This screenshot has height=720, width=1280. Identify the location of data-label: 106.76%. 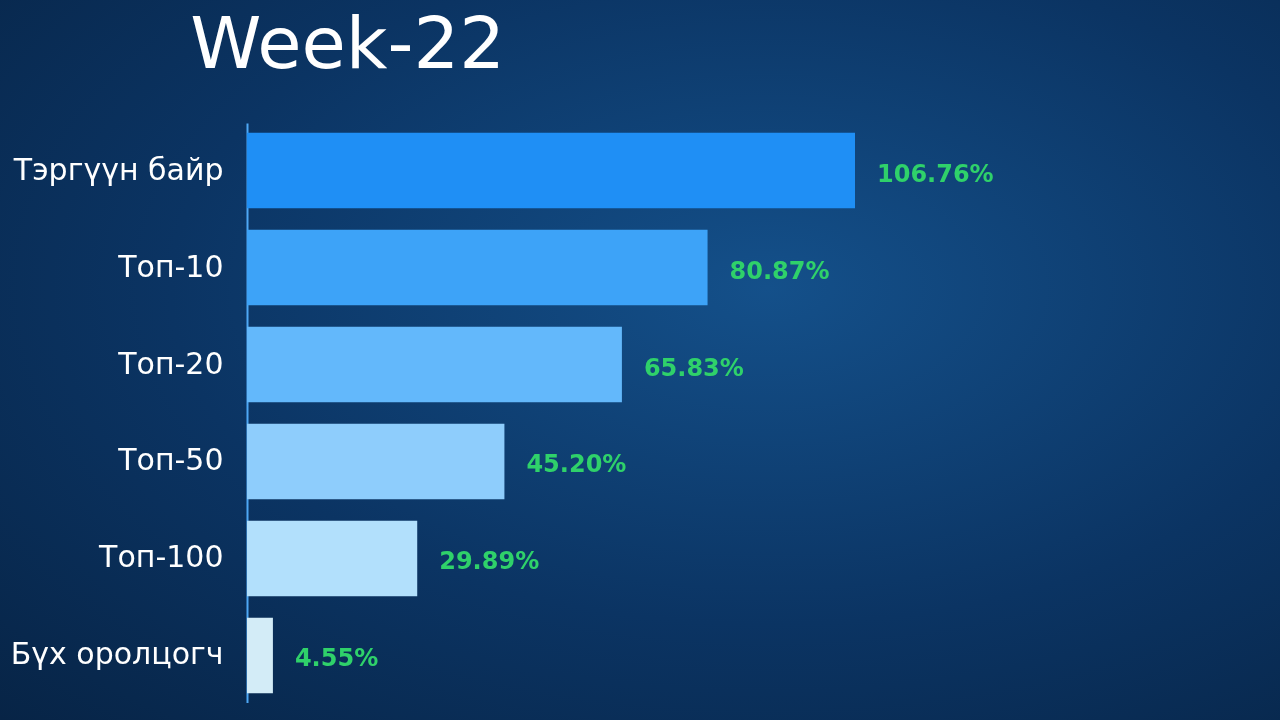
(935, 173).